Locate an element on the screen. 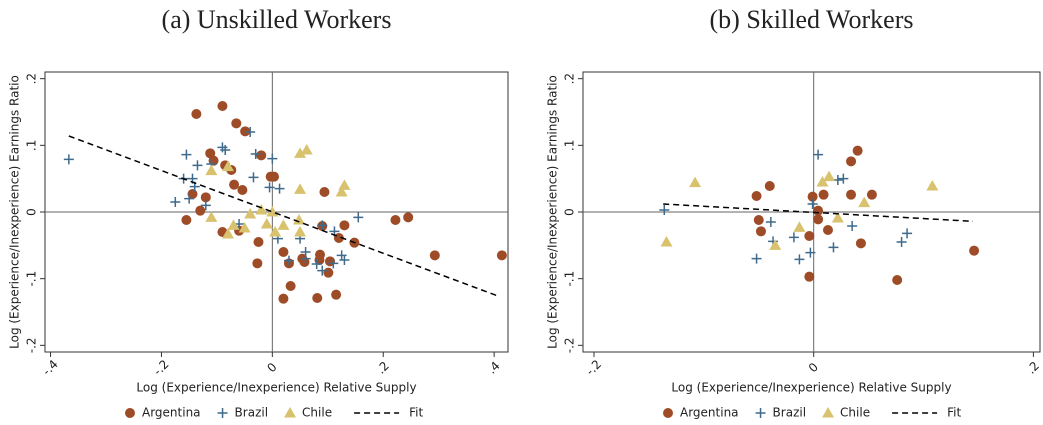  legend-label: Argentina is located at coordinates (709, 413).